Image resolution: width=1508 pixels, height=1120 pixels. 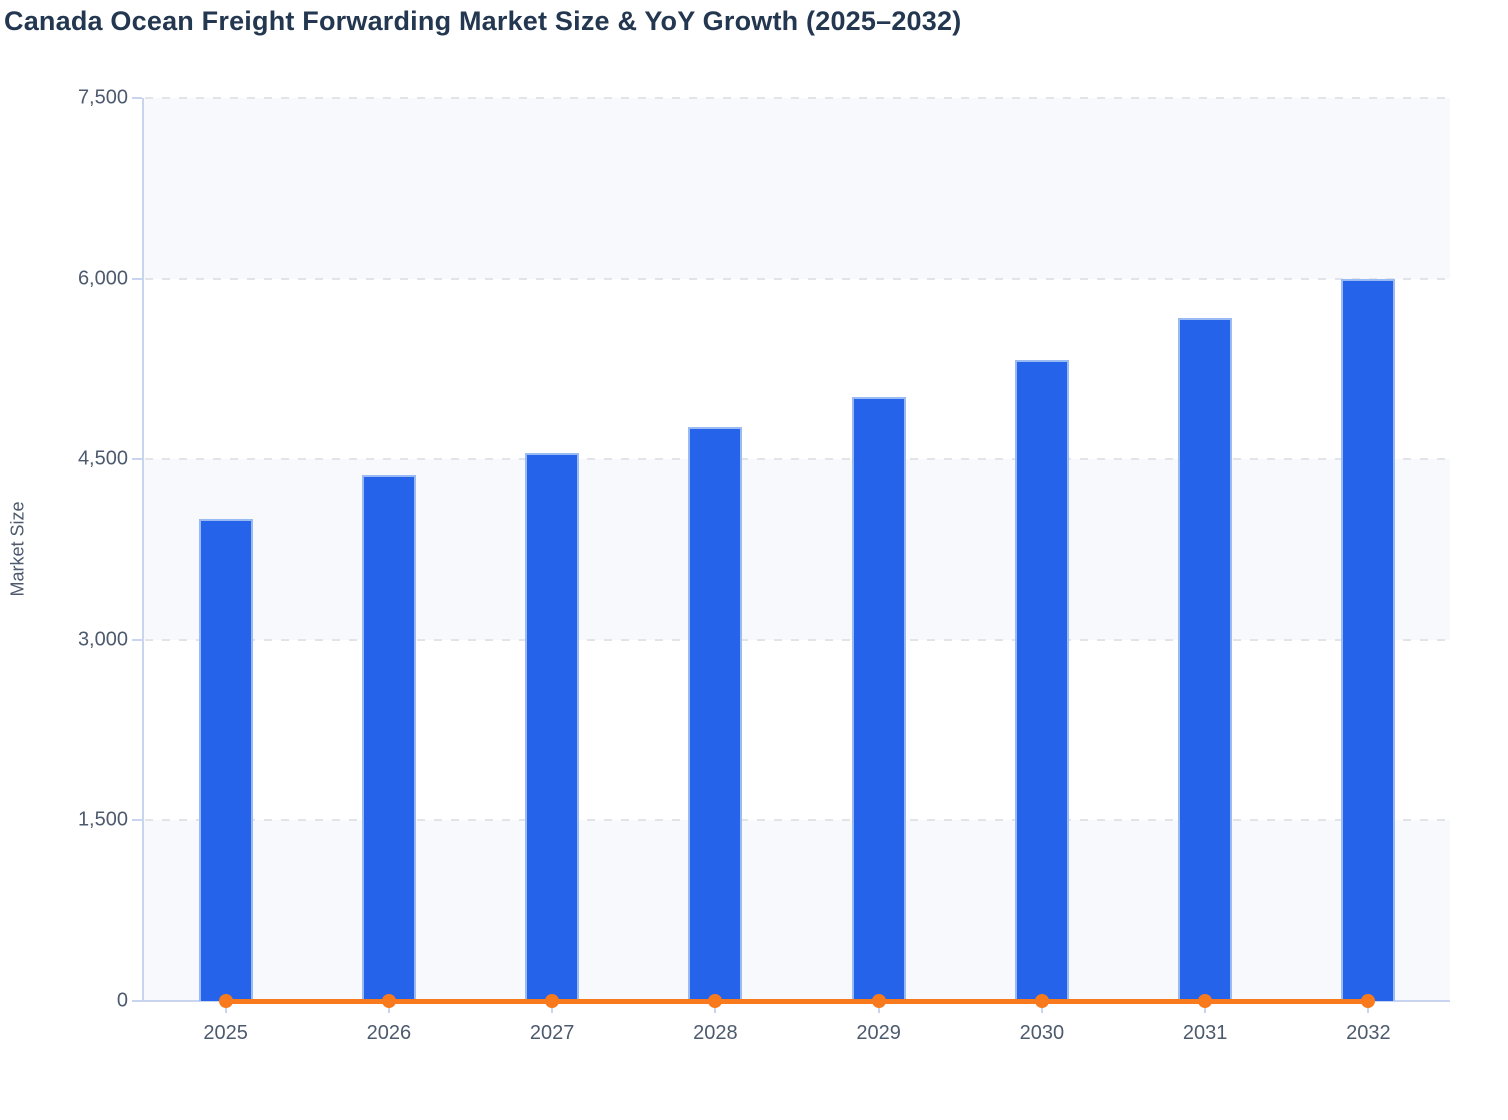 What do you see at coordinates (1042, 1033) in the screenshot?
I see `x-tick-label: 2030` at bounding box center [1042, 1033].